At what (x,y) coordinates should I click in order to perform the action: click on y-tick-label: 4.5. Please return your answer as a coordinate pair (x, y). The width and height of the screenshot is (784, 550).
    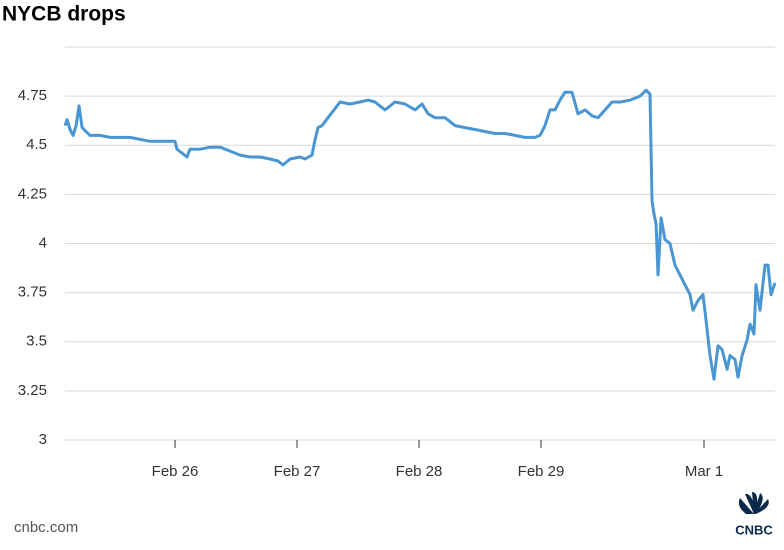
    Looking at the image, I should click on (36, 144).